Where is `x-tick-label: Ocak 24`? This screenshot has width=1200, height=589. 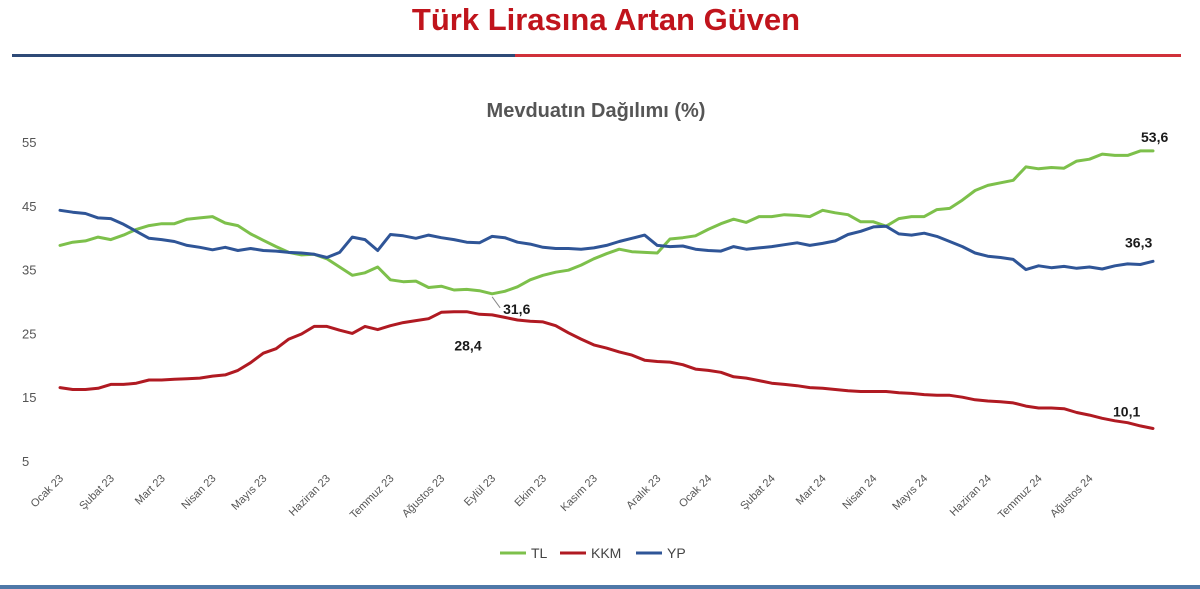
x-tick-label: Ocak 24 is located at coordinates (695, 491).